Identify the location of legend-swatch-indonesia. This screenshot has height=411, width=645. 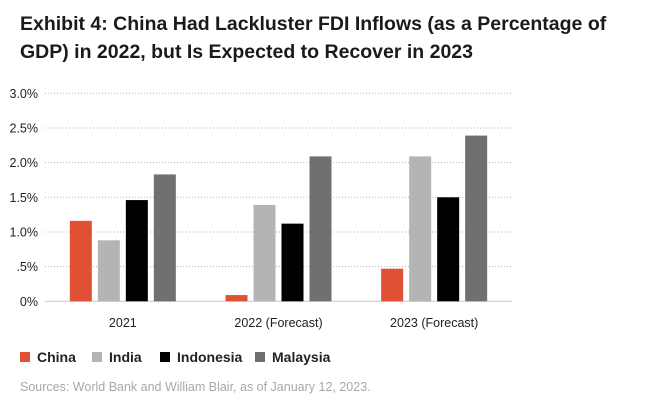
(165, 357).